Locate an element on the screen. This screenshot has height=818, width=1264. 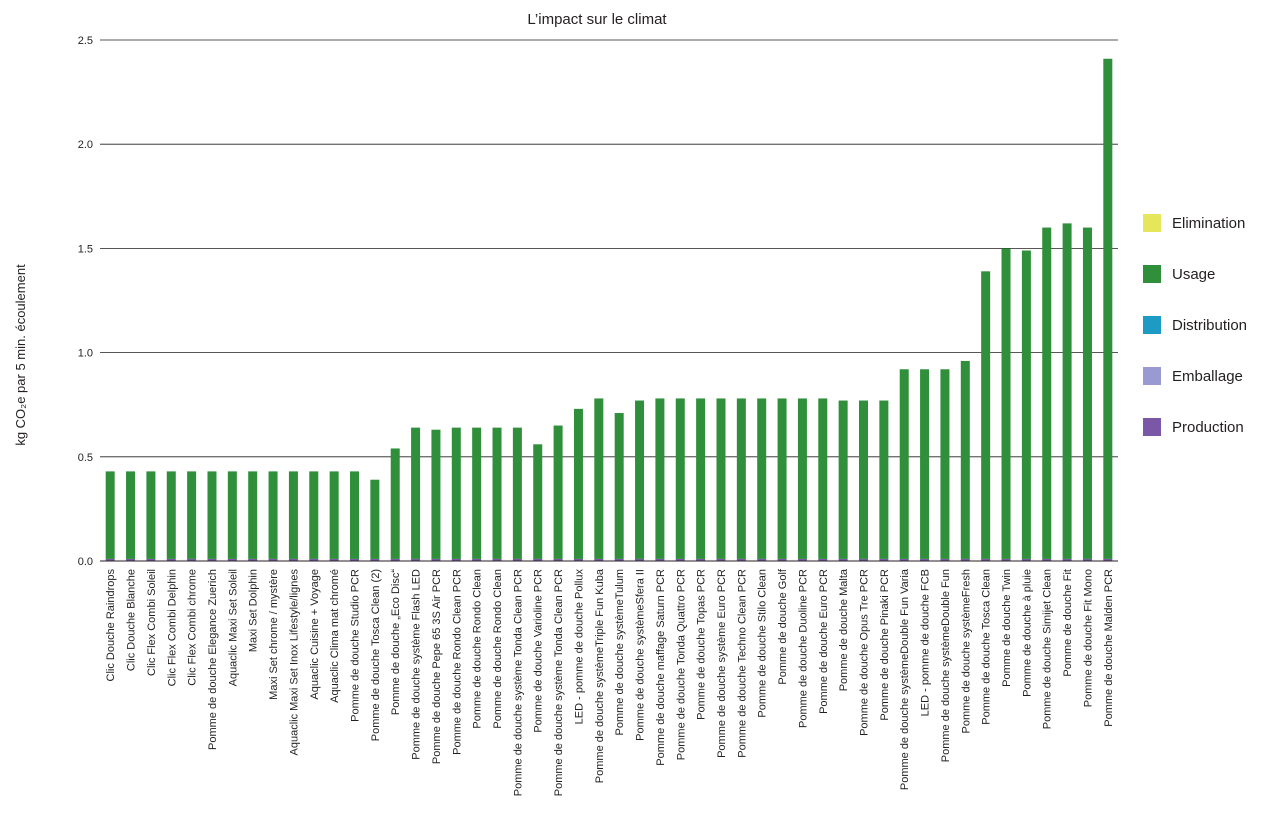
x-tick-label: Aquaclic Clima mat chromé is located at coordinates (335, 636).